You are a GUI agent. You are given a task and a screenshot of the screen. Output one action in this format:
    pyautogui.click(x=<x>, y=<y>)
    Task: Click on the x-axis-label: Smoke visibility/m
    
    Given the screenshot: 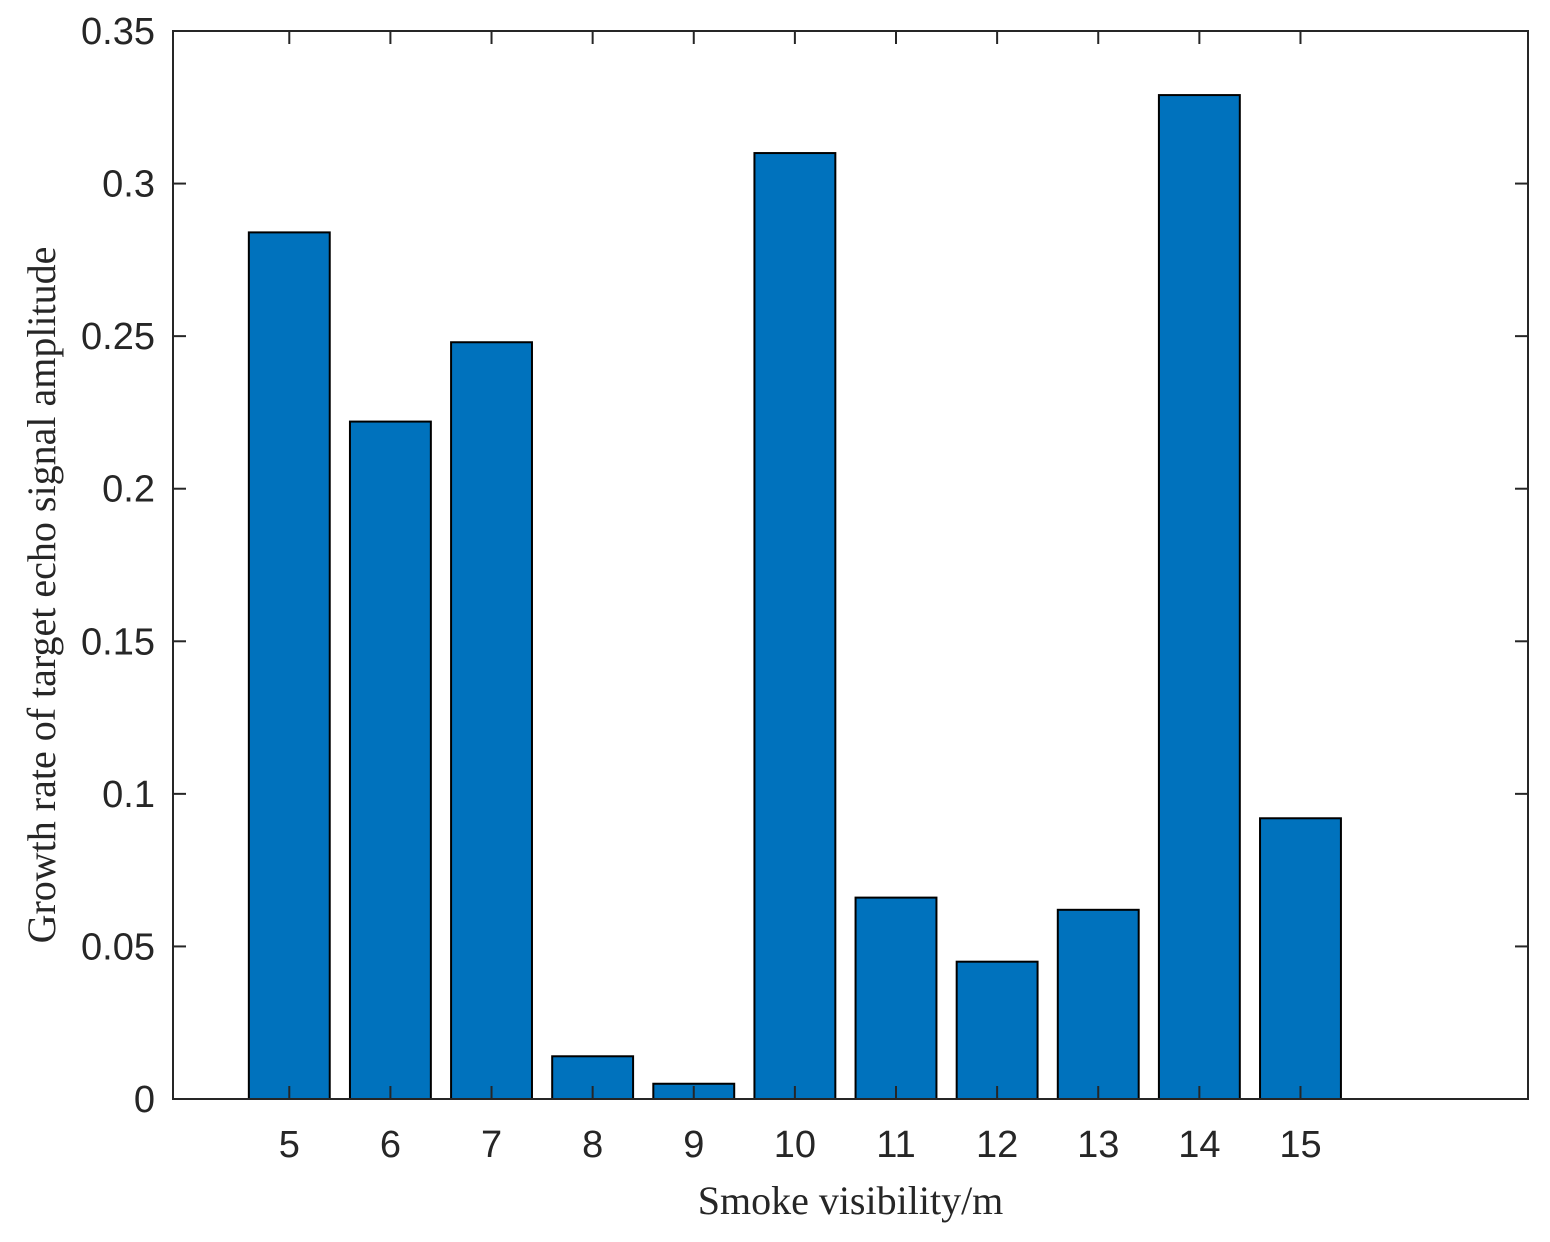 What is the action you would take?
    pyautogui.click(x=851, y=1200)
    